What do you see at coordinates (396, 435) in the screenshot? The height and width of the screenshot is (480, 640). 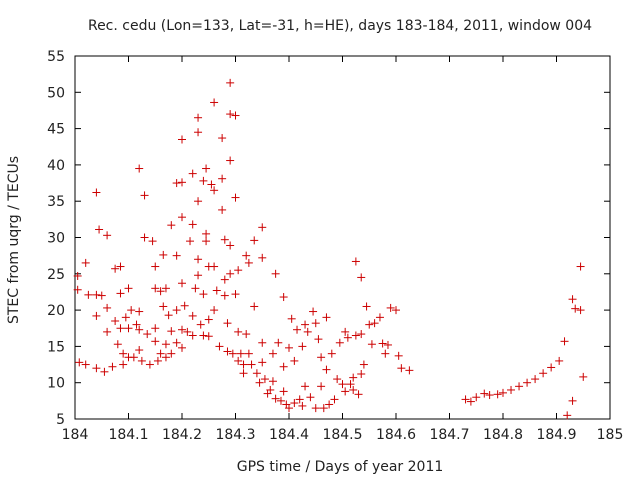 I see `x-tick-label: 184.6` at bounding box center [396, 435].